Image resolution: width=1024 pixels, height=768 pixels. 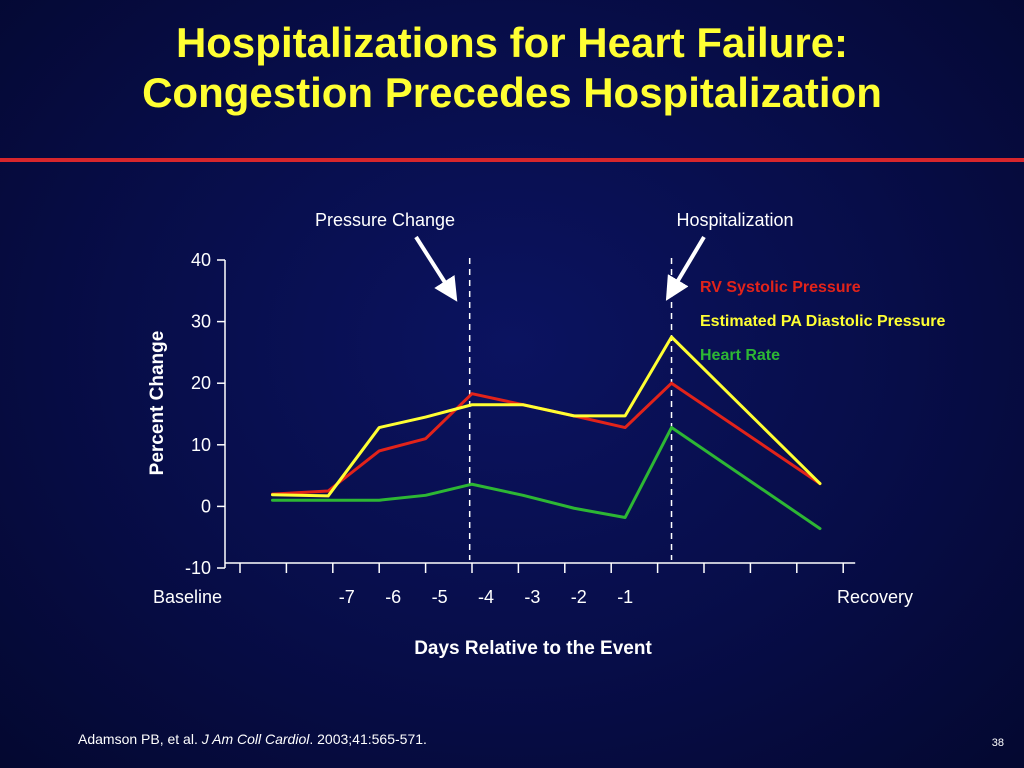 I want to click on title-line-1: Hospitalizations for Heart Failure:, so click(x=512, y=42).